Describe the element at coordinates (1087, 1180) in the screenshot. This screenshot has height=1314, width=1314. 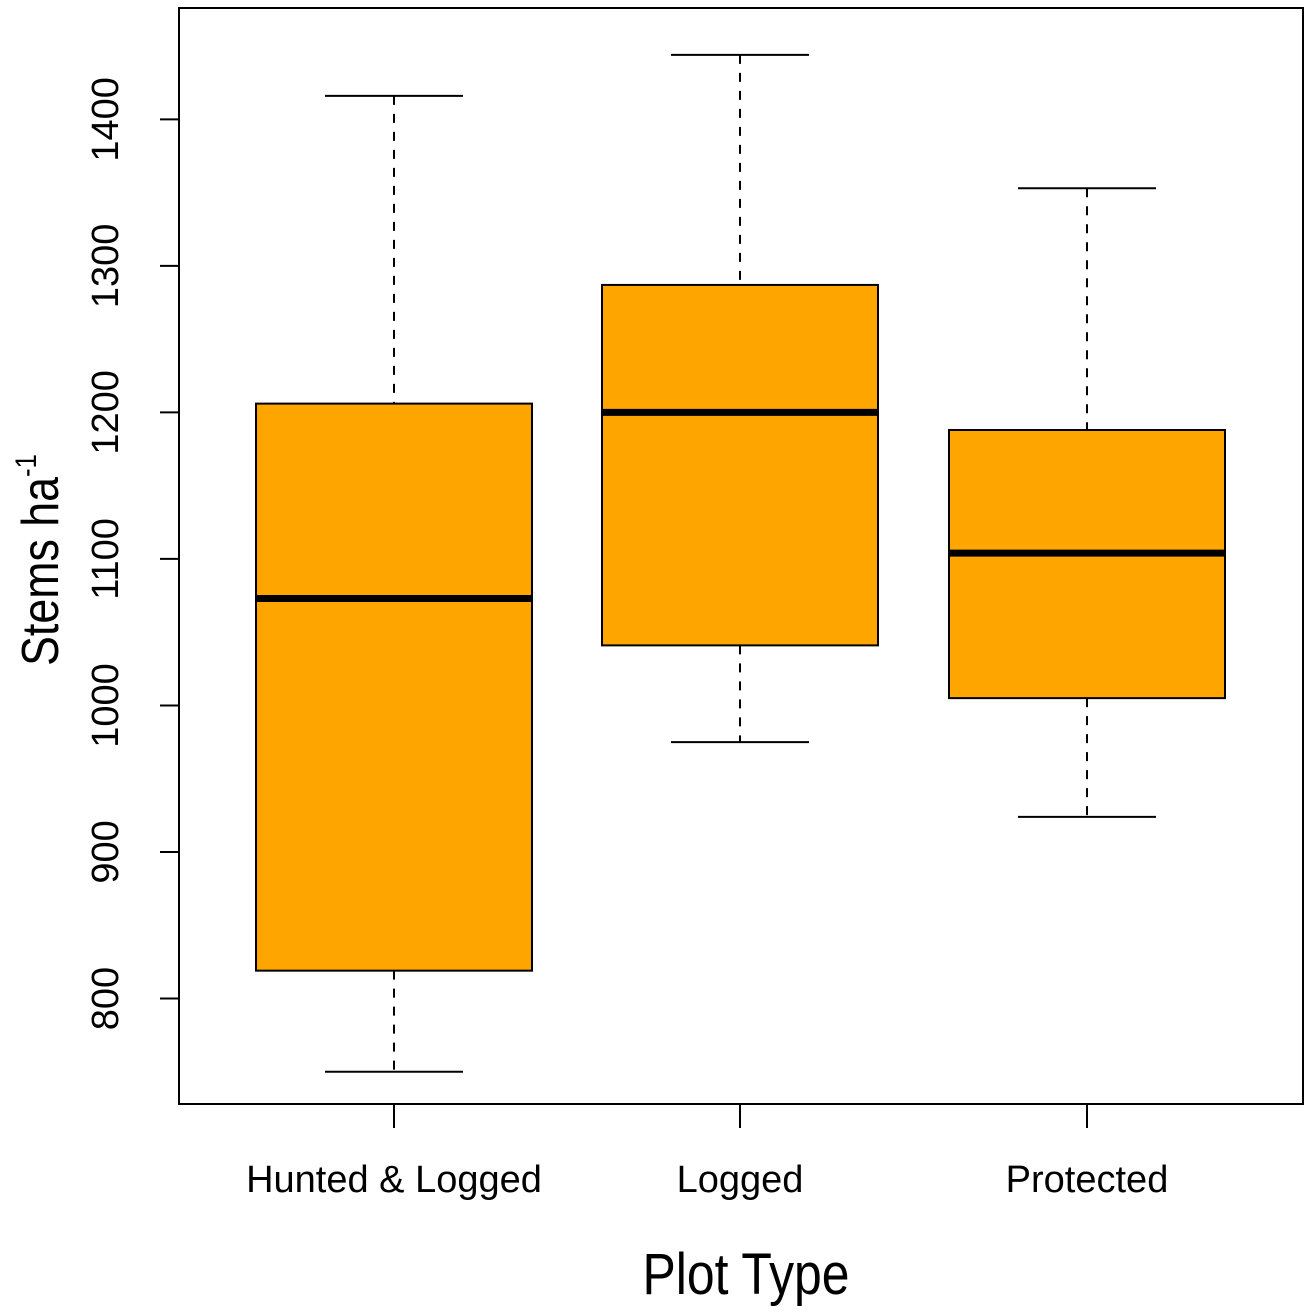
I see `x-tick-label-protected: Protected` at that location.